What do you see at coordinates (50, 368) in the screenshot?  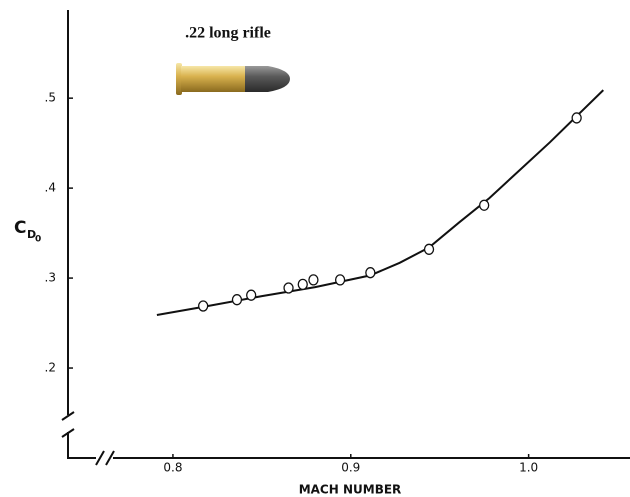 I see `y-tick-label: .2` at bounding box center [50, 368].